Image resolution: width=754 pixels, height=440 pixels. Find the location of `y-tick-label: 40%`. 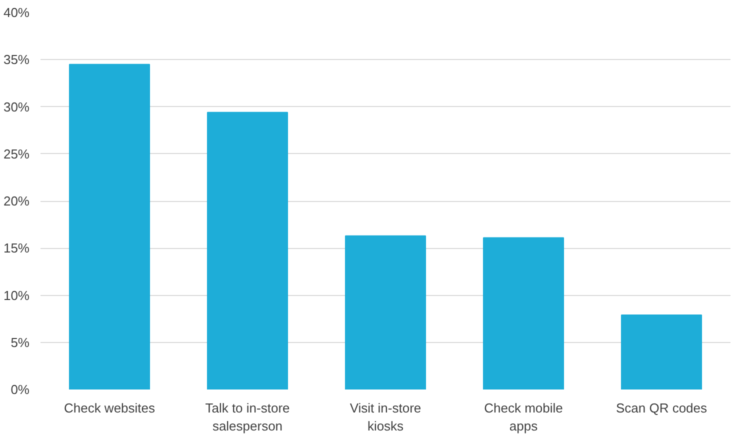

y-tick-label: 40% is located at coordinates (16, 12).